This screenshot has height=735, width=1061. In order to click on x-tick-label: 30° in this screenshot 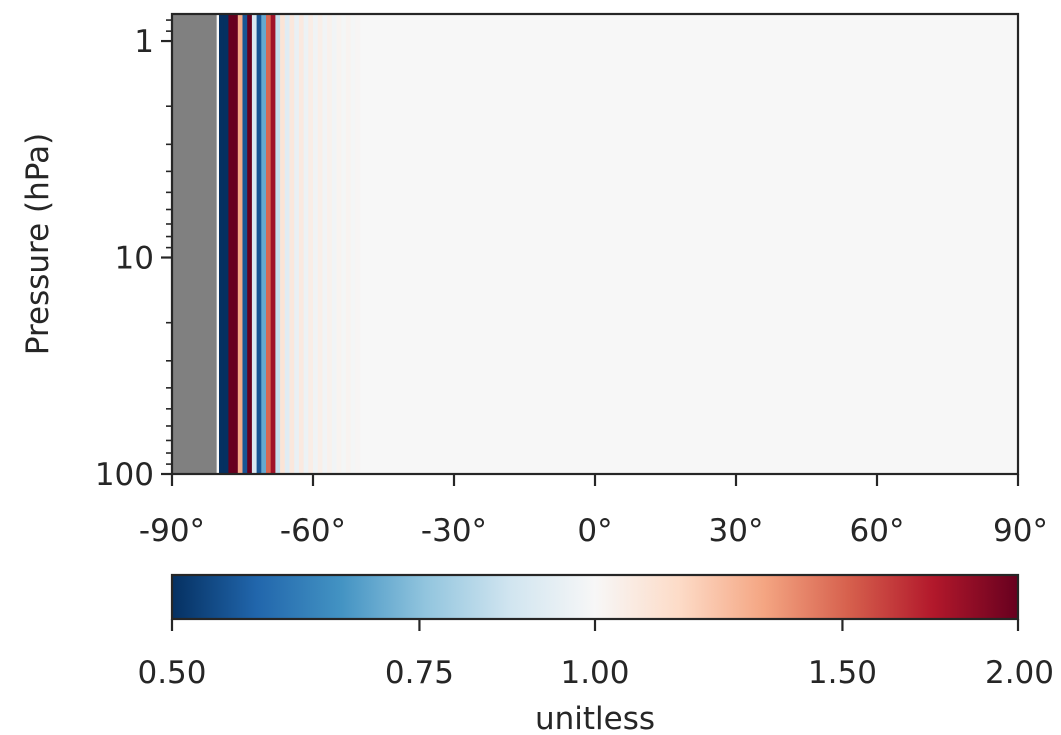, I will do `click(736, 531)`.